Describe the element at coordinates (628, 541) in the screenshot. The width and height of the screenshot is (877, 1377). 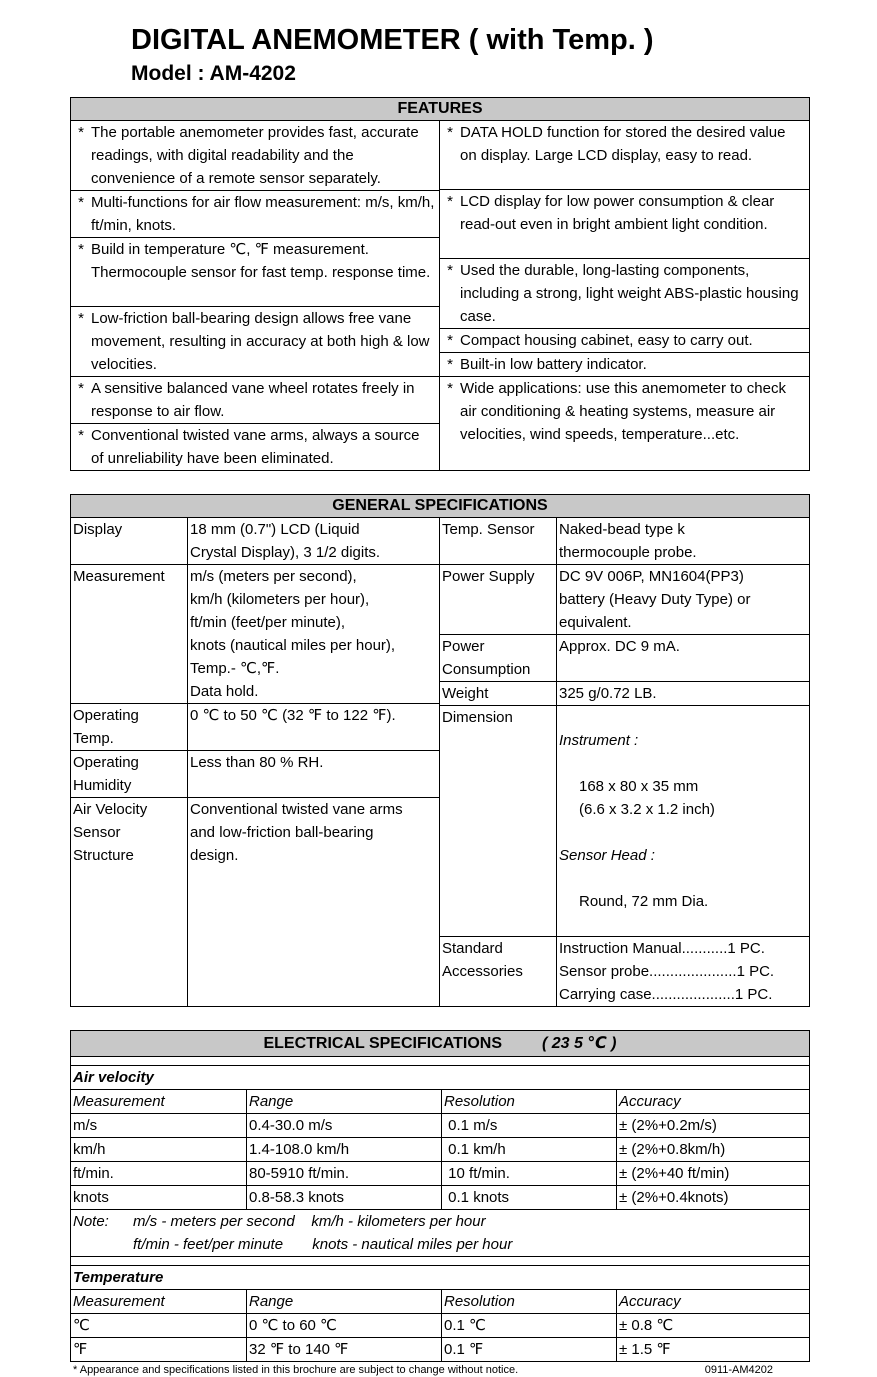
I see `spec-value: Naked-bead type k thermocouple probe.` at that location.